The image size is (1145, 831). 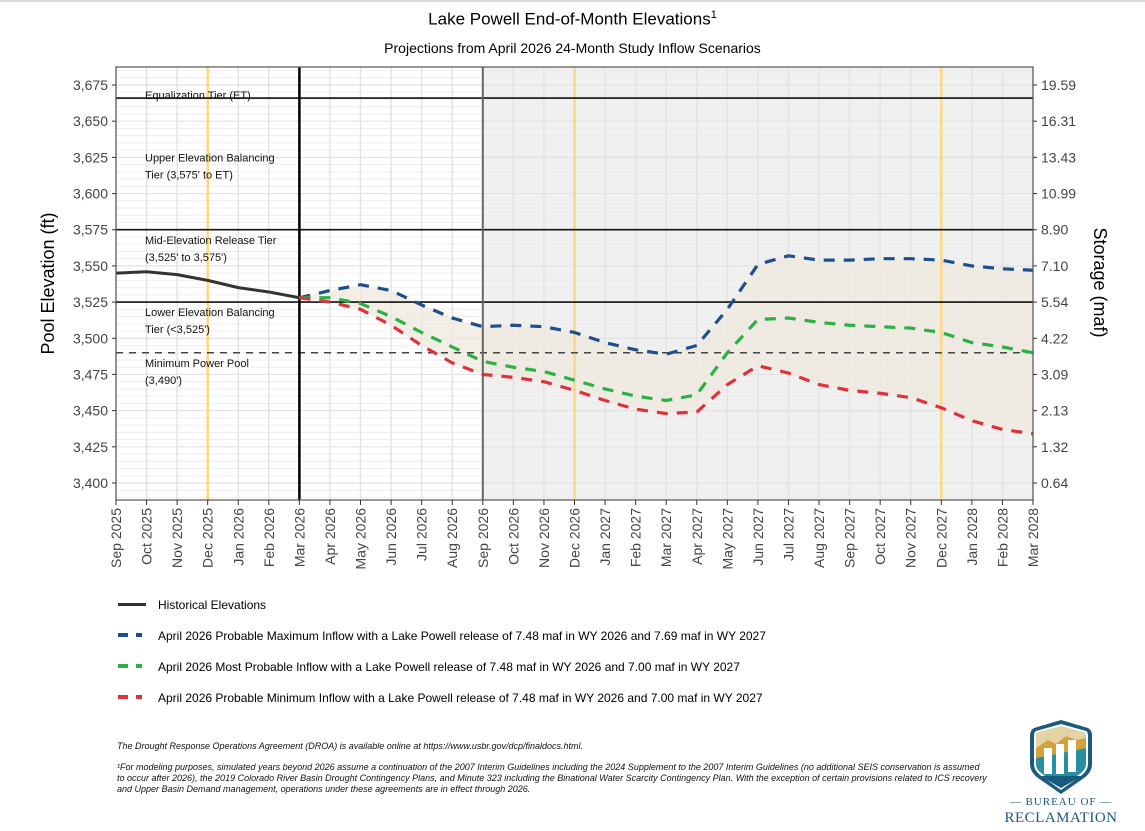 I want to click on x-tick-label: Jun 2026, so click(x=391, y=537).